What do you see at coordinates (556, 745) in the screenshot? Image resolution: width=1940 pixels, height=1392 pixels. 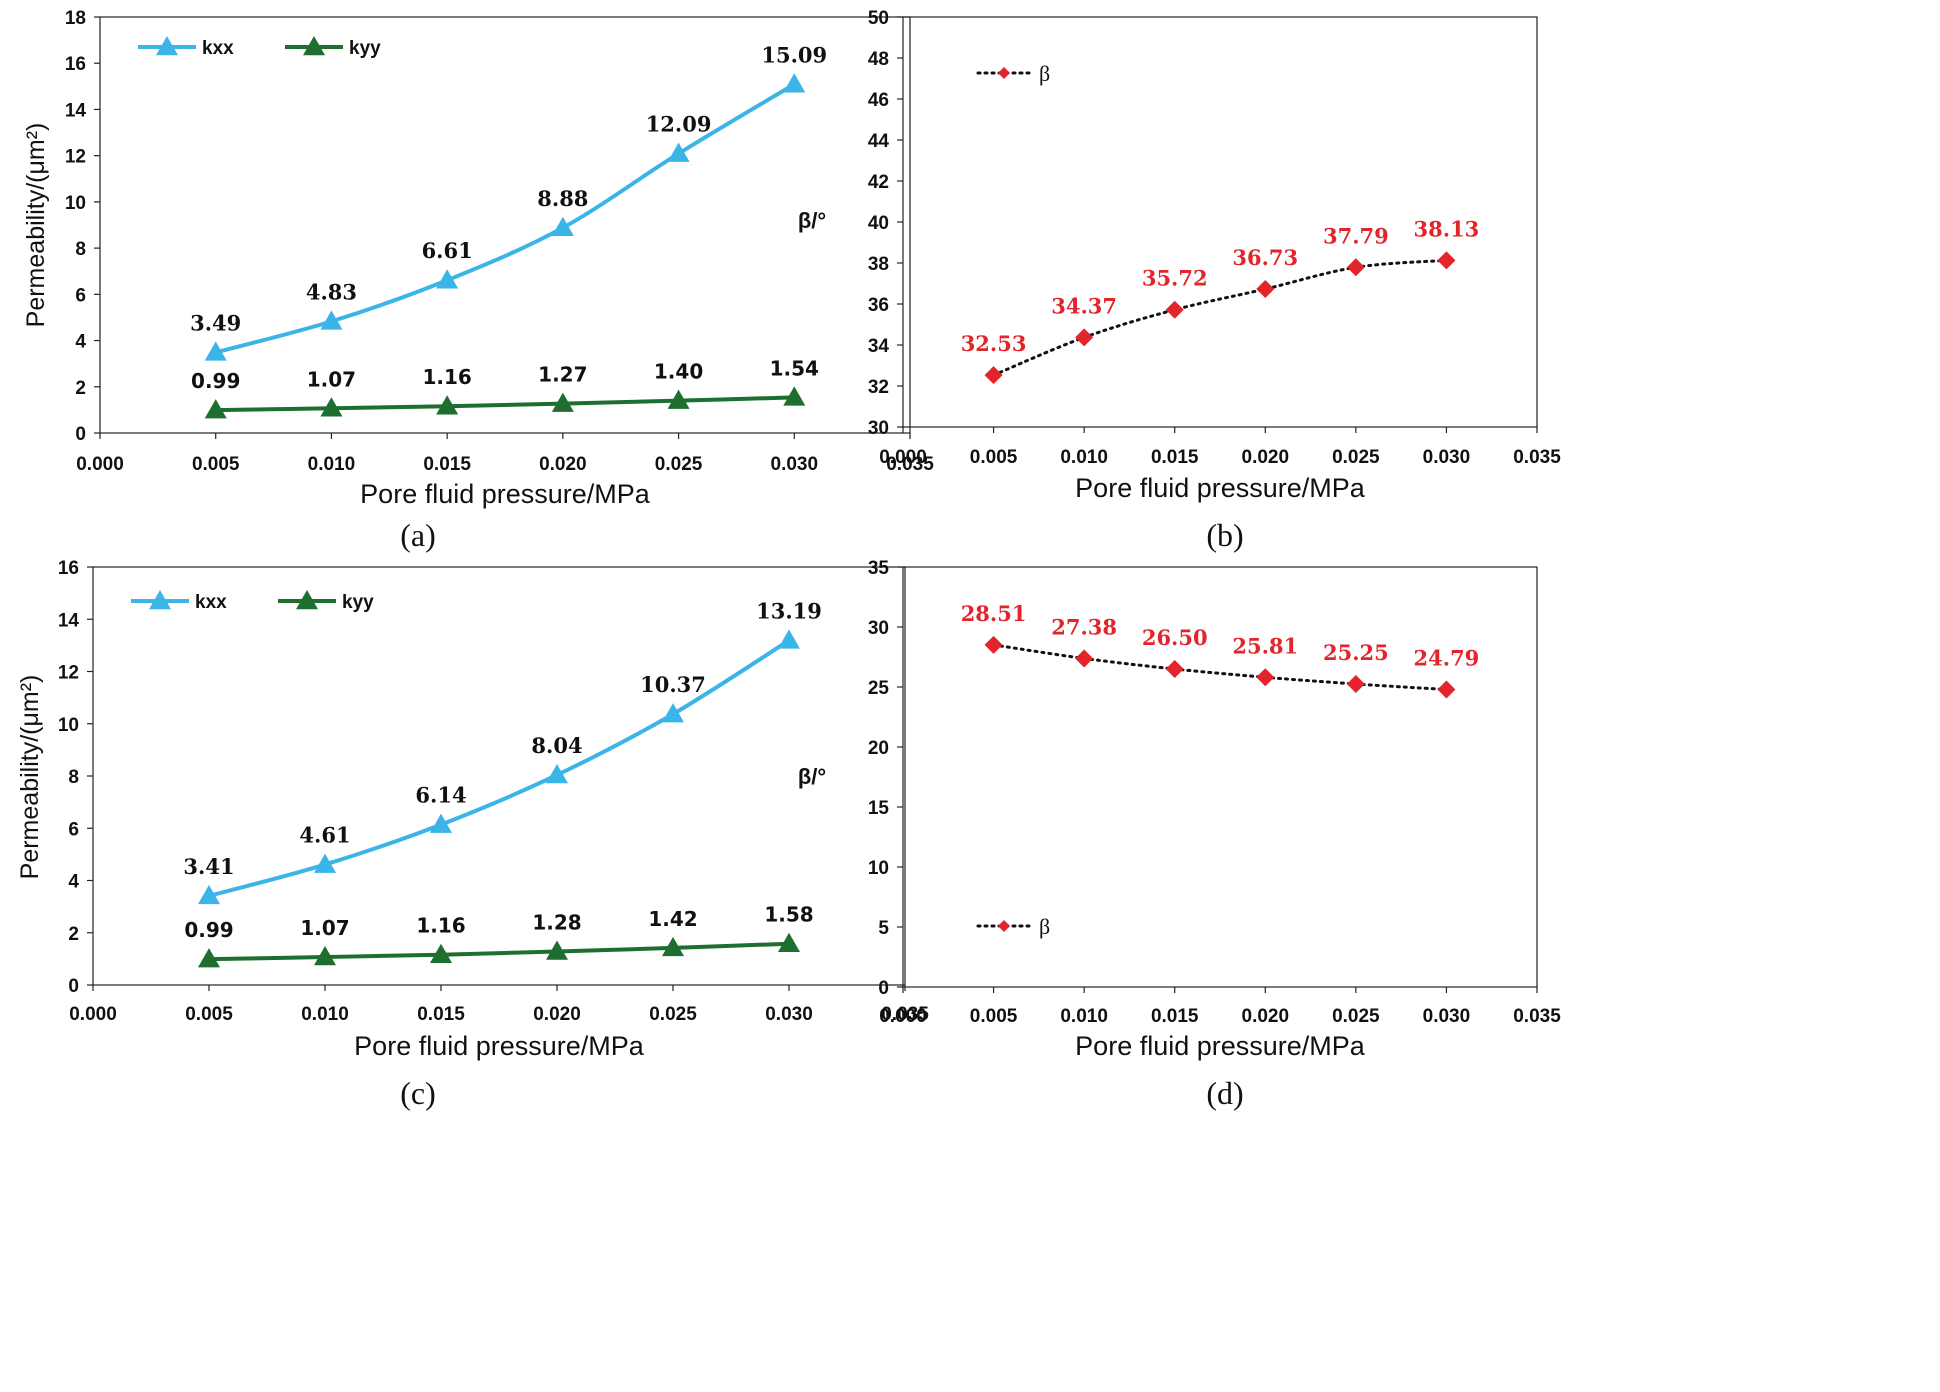 I see `data-label-kxx: 8.04` at bounding box center [556, 745].